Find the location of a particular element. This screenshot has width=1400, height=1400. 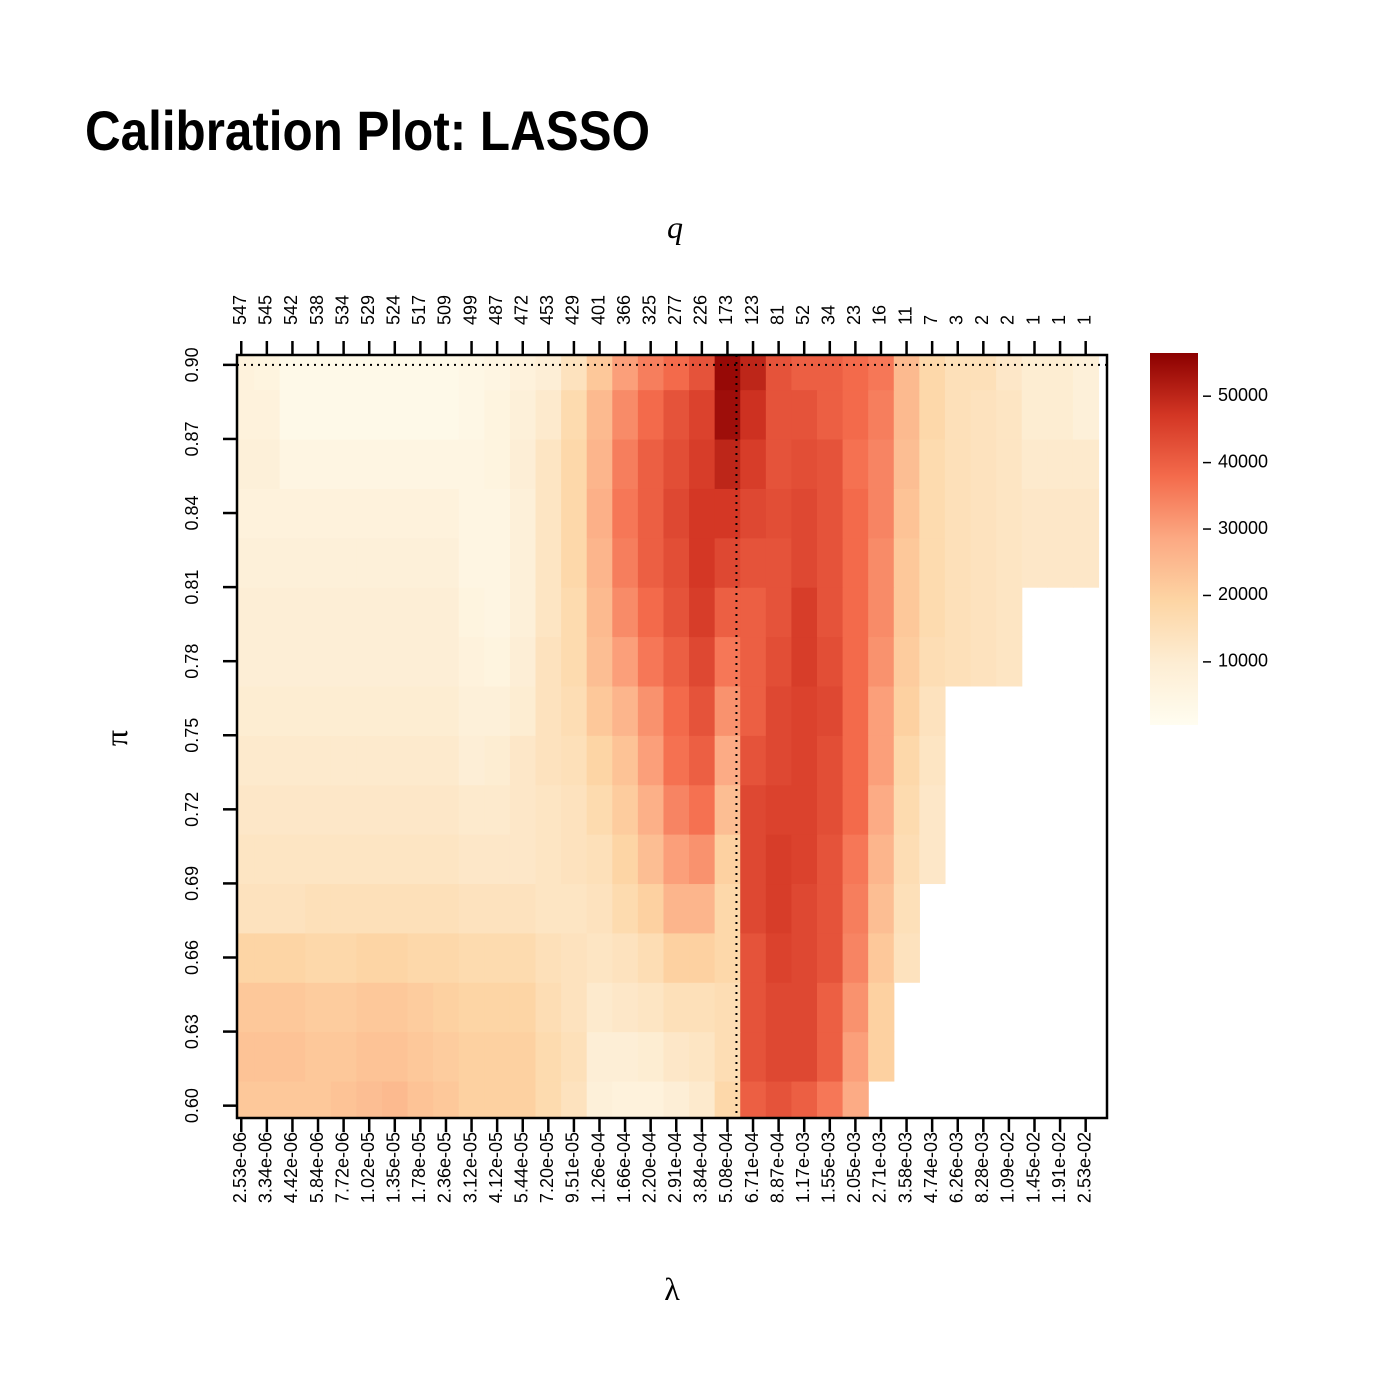

x2-tick-label: 453 is located at coordinates (547, 310).